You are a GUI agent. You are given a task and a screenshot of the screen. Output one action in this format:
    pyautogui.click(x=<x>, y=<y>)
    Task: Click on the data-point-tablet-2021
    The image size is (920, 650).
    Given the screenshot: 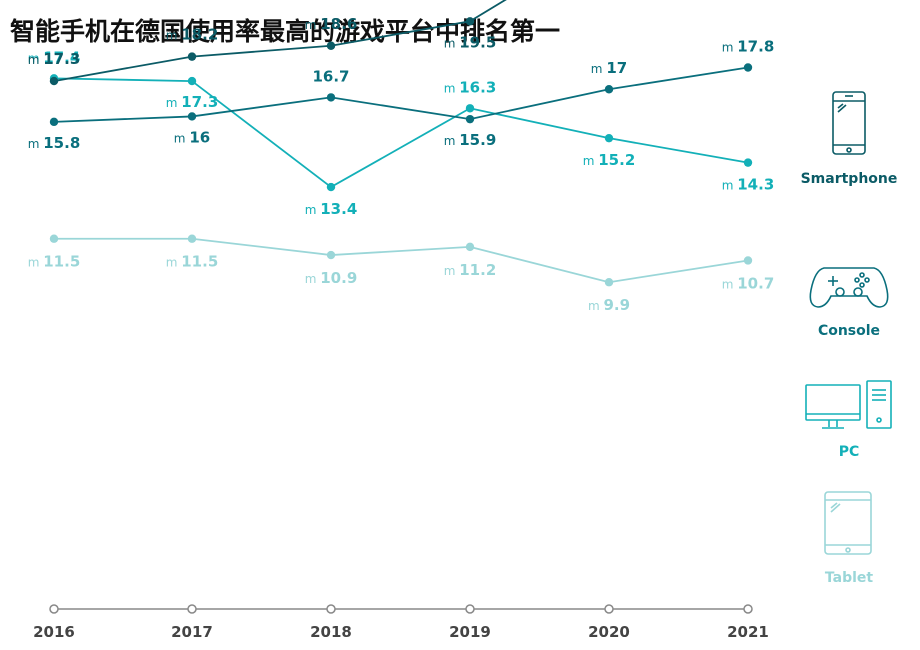 What is the action you would take?
    pyautogui.click(x=748, y=260)
    